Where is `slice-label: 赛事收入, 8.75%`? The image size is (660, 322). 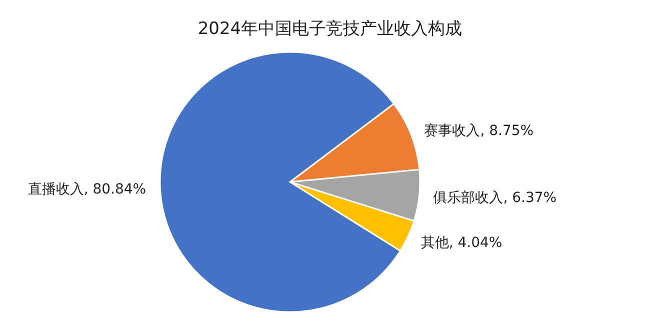 slice-label: 赛事收入, 8.75% is located at coordinates (479, 130).